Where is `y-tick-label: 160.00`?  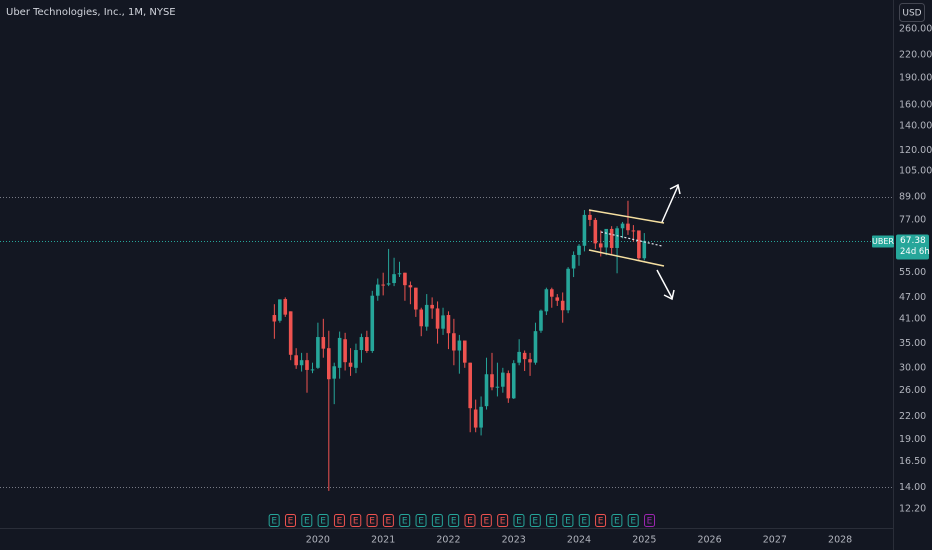
y-tick-label: 160.00 is located at coordinates (915, 105).